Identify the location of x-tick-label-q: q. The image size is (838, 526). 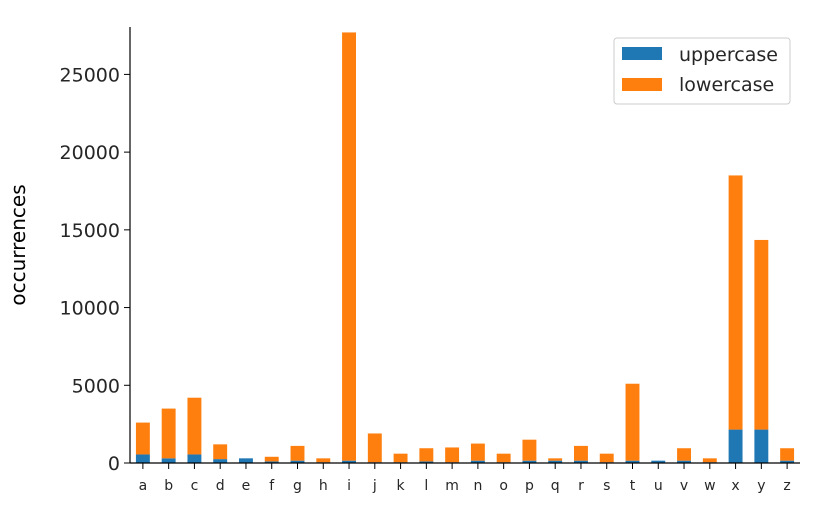
(555, 486).